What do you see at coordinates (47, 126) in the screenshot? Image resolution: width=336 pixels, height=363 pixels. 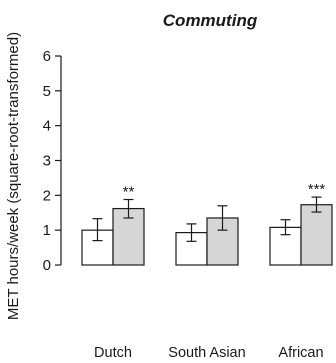 I see `y-tick-label: 4` at bounding box center [47, 126].